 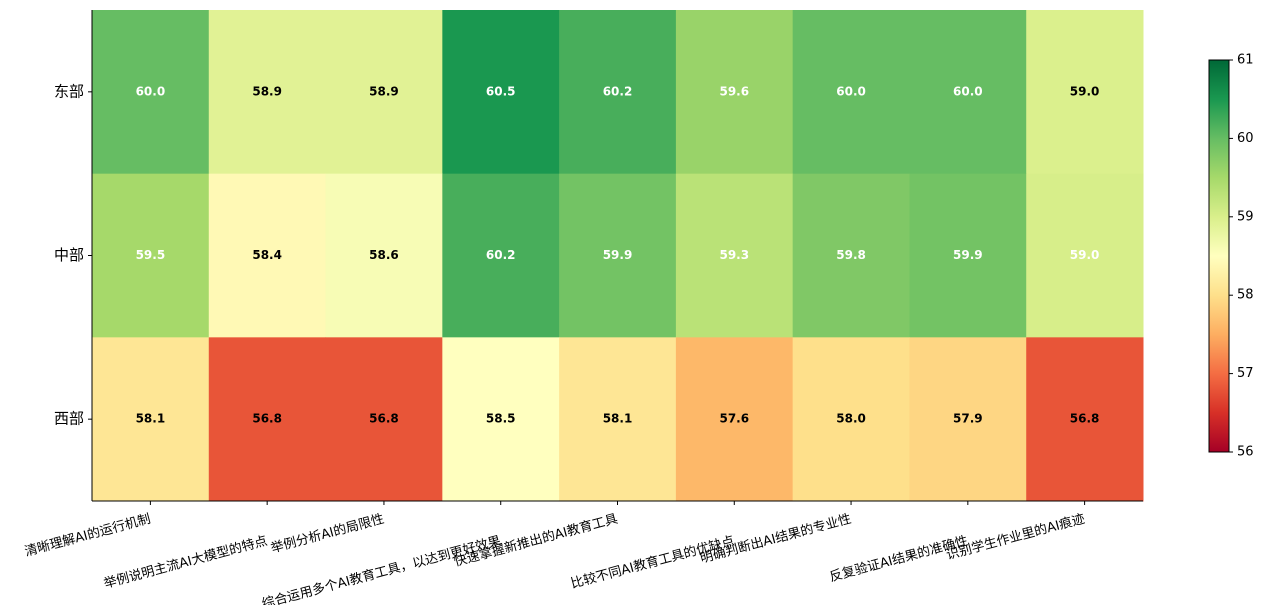 I want to click on colorbar-tick-label: 60, so click(x=1245, y=138).